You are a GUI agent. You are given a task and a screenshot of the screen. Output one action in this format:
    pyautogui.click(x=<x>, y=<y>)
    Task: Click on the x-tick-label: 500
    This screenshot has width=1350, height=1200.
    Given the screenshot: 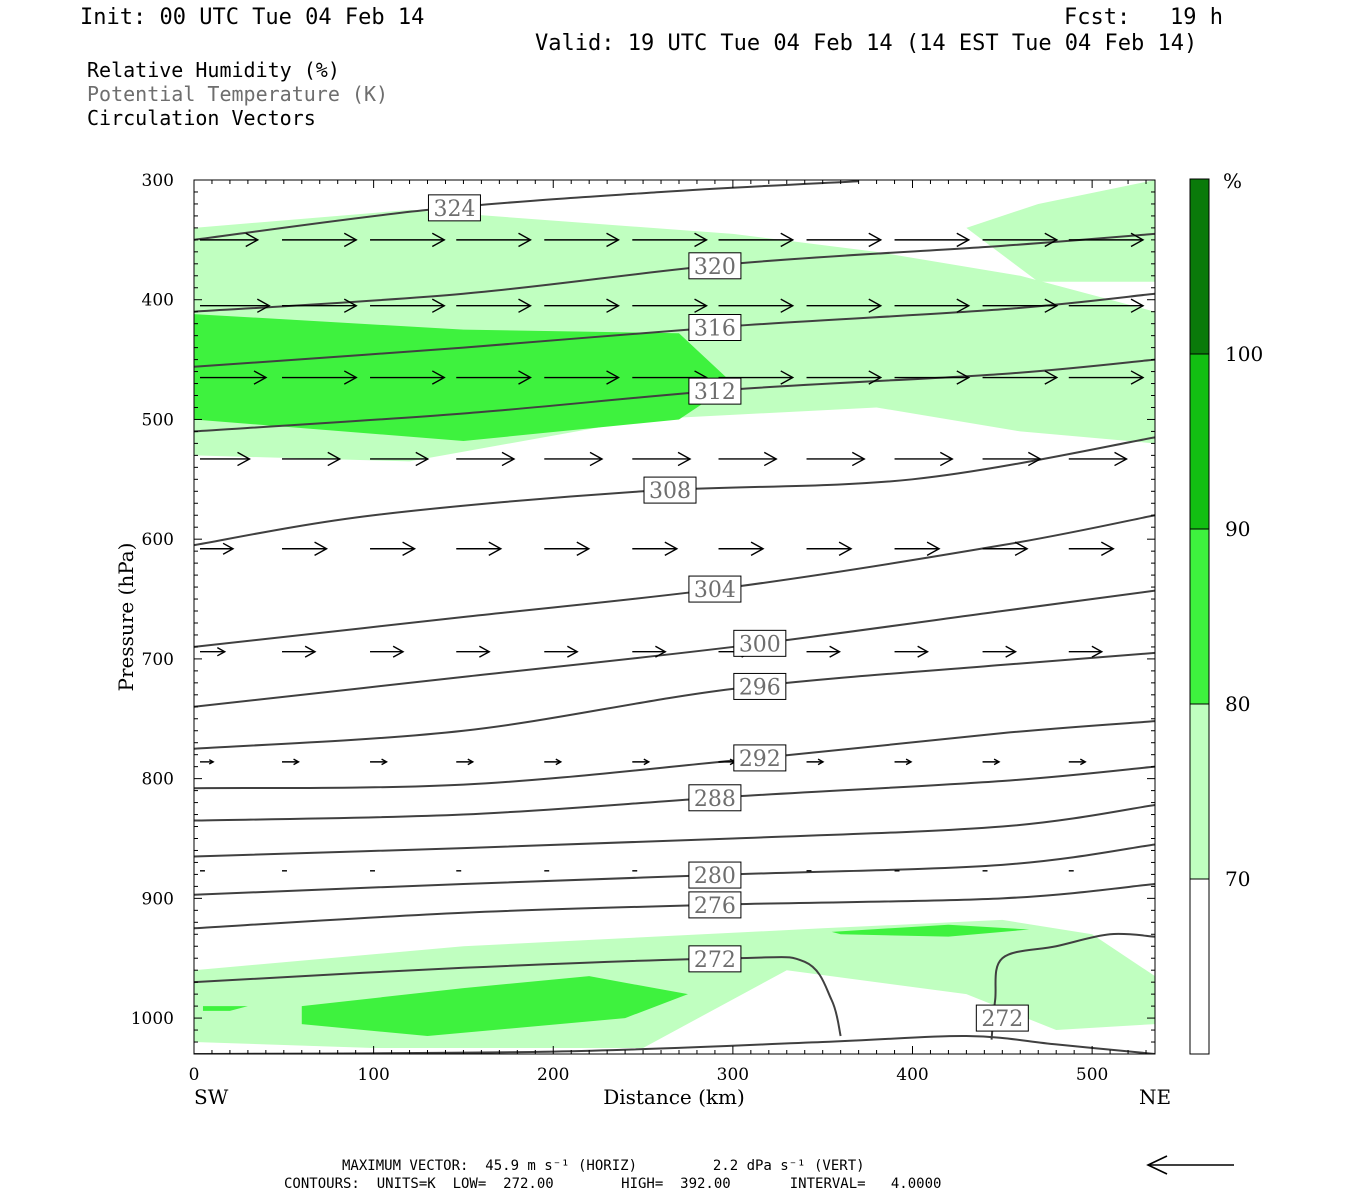 What is the action you would take?
    pyautogui.click(x=1092, y=1075)
    